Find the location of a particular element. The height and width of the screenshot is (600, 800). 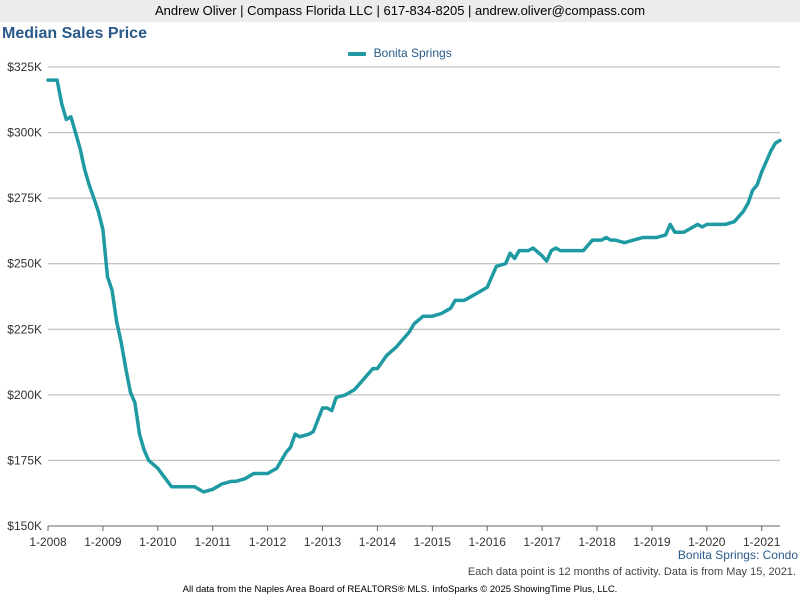

x-tick-label: 1-2008 is located at coordinates (48, 542).